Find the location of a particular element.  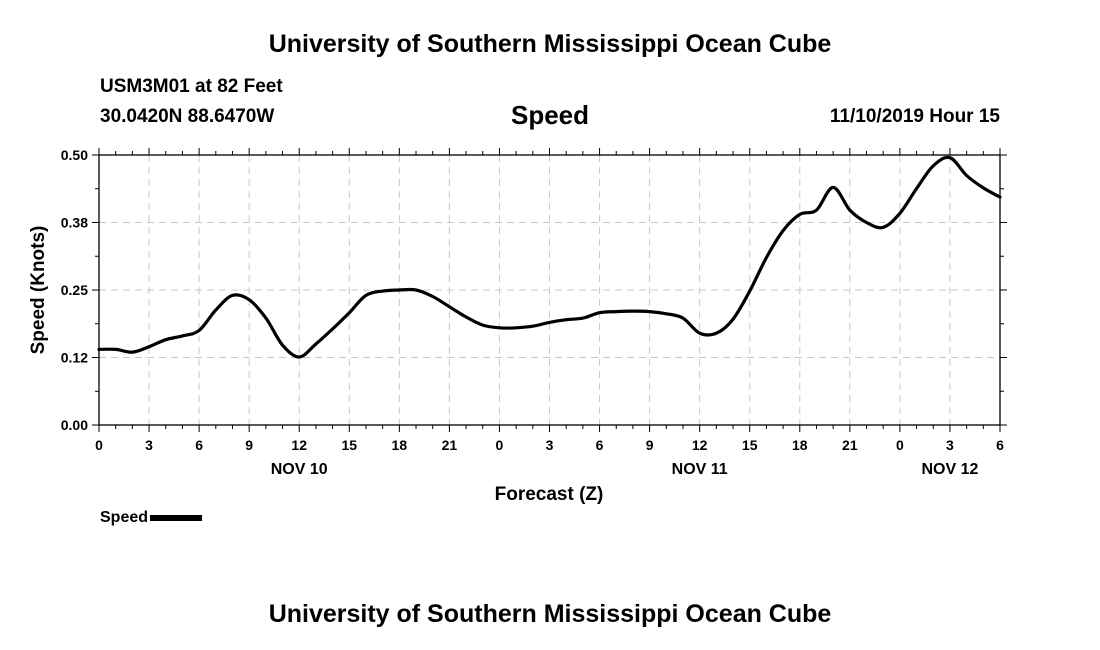

y-tick-label: 0.25 is located at coordinates (74, 290).